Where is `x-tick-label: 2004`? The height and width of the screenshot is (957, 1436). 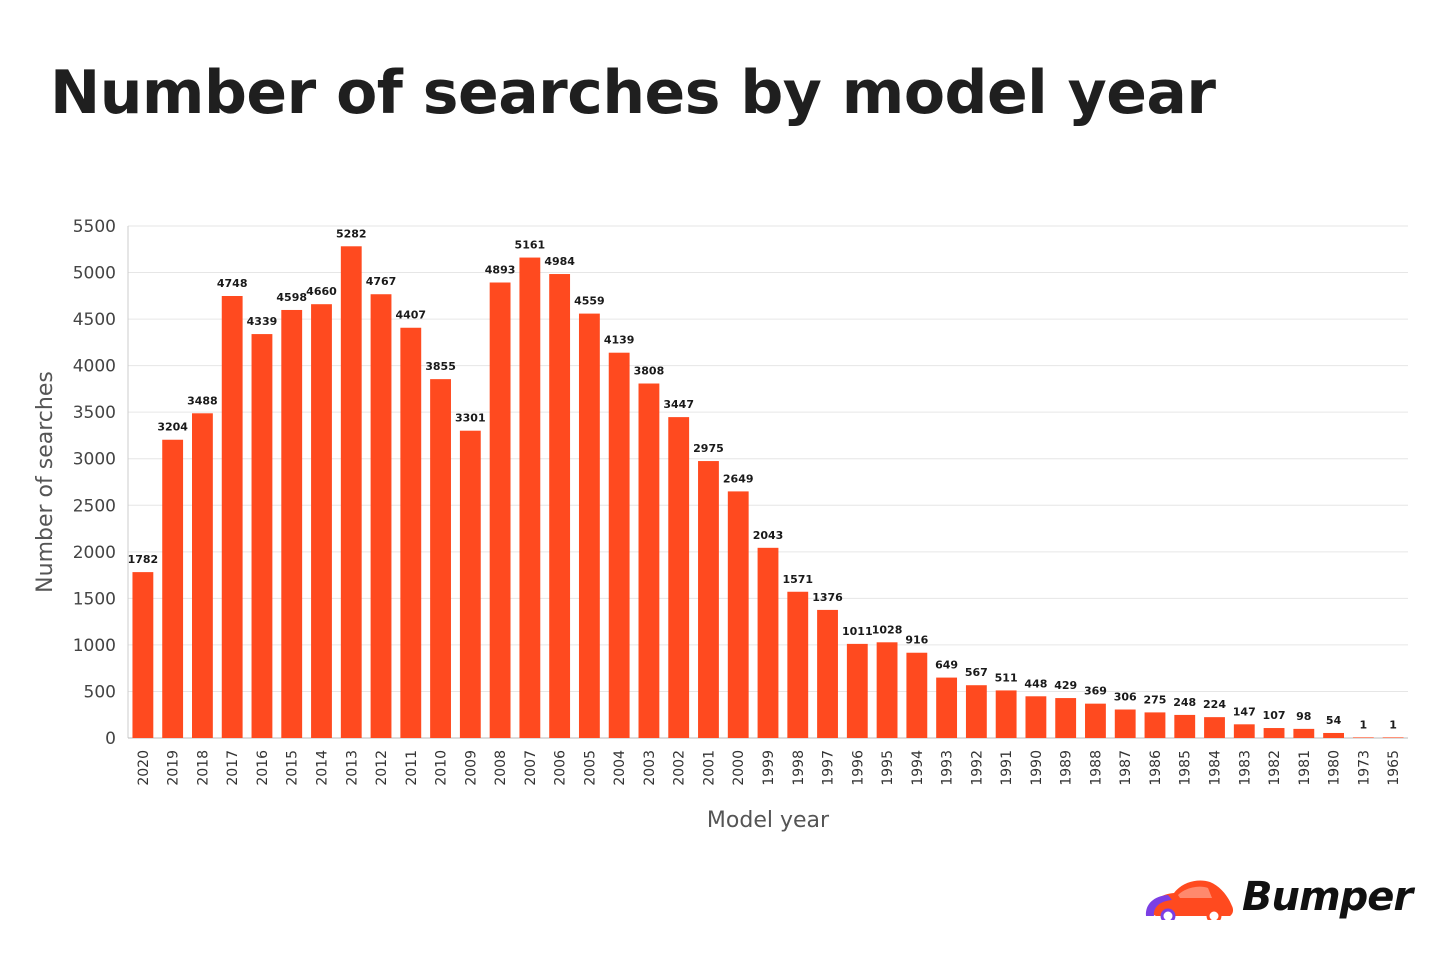 x-tick-label: 2004 is located at coordinates (620, 768).